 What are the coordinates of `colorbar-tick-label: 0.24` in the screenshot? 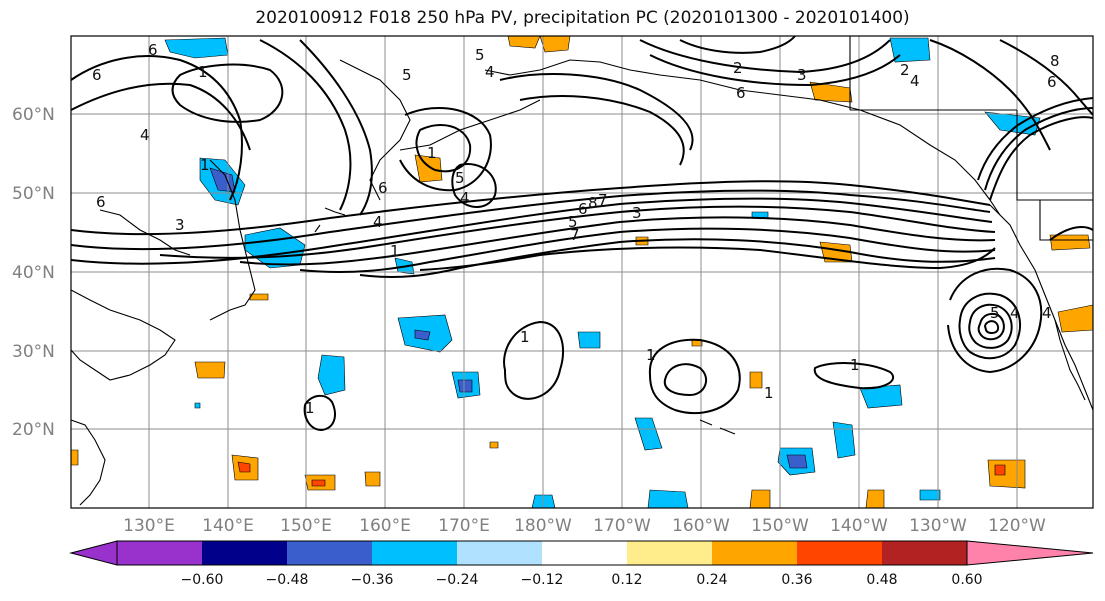 It's located at (711, 580).